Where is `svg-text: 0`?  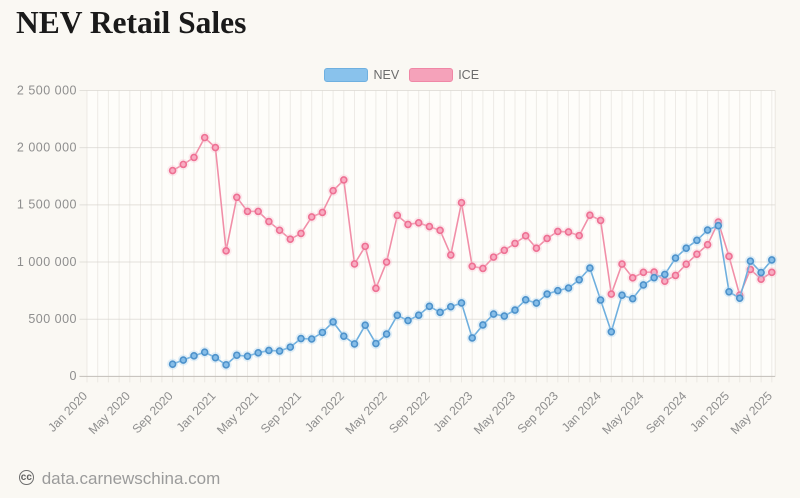 svg-text: 0 is located at coordinates (73, 376).